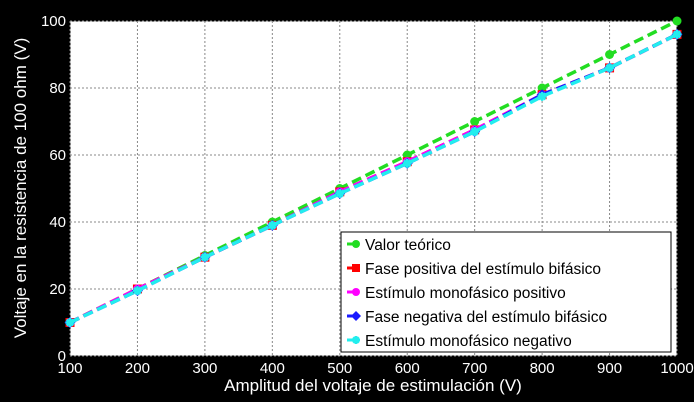 The height and width of the screenshot is (402, 694). I want to click on legend-entry: Valor teórico, so click(399, 245).